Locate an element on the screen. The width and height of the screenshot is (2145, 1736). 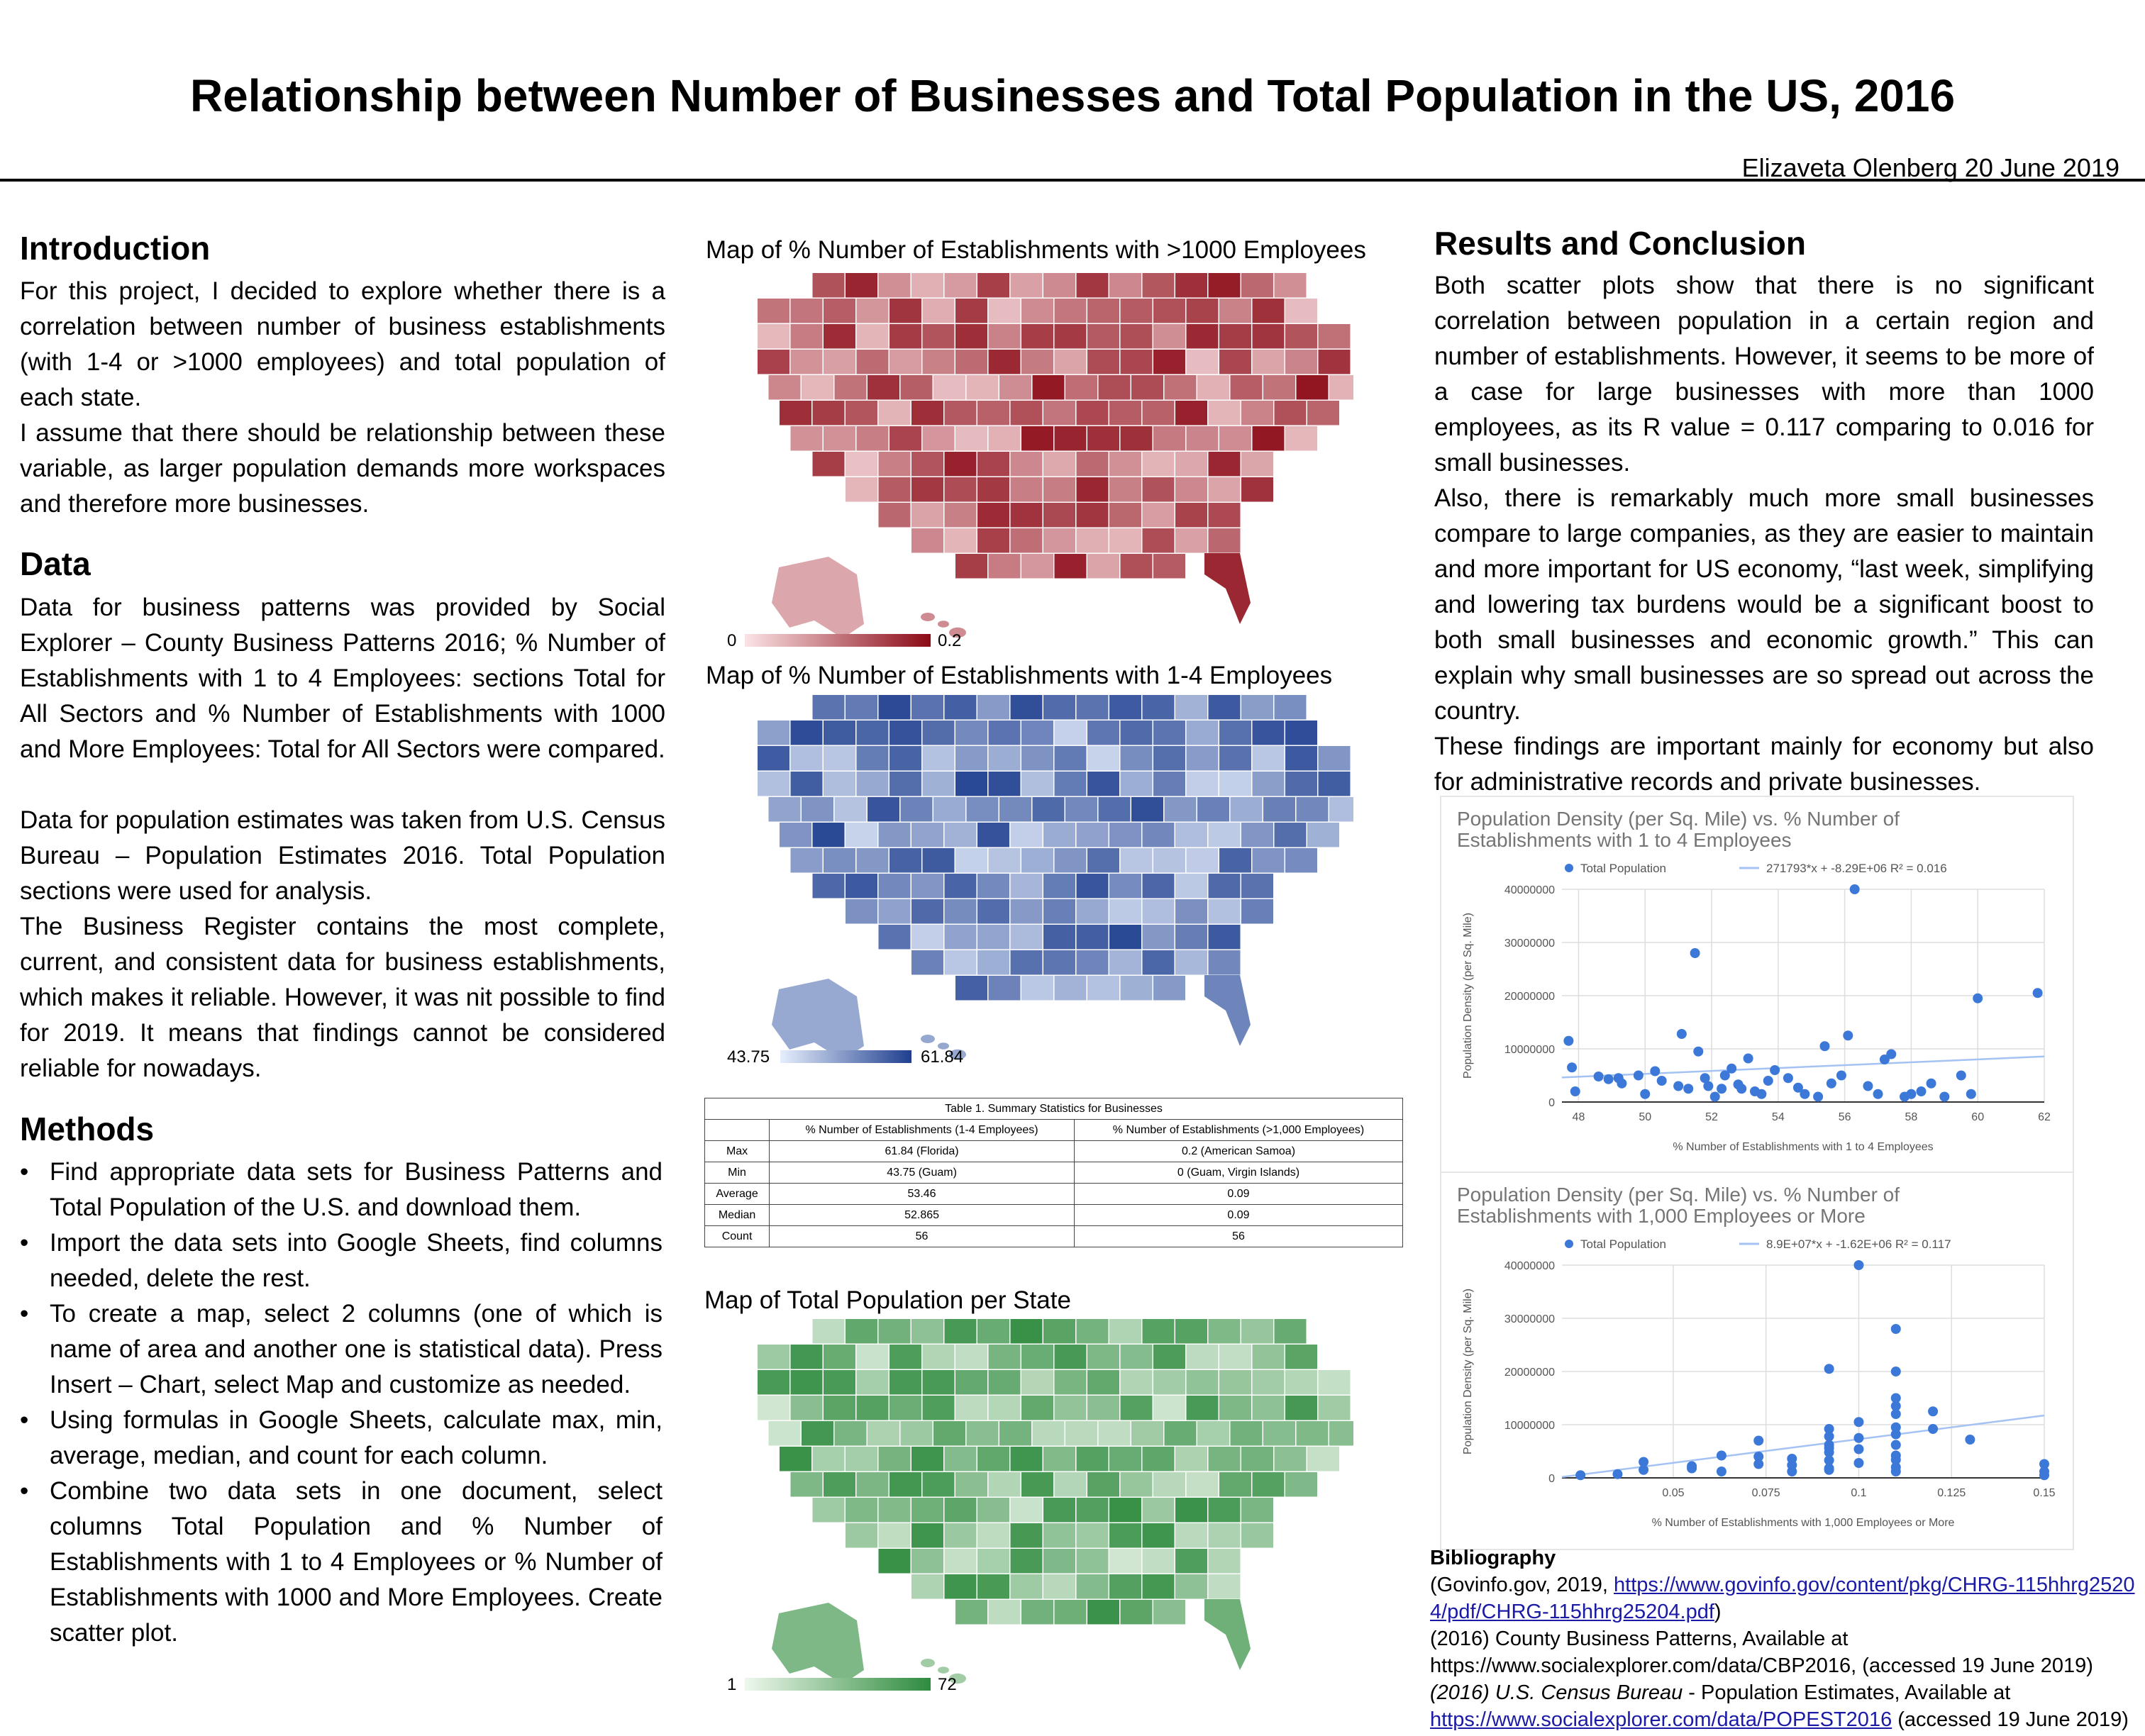
y-tick-label: 40000000 is located at coordinates (1529, 1266).